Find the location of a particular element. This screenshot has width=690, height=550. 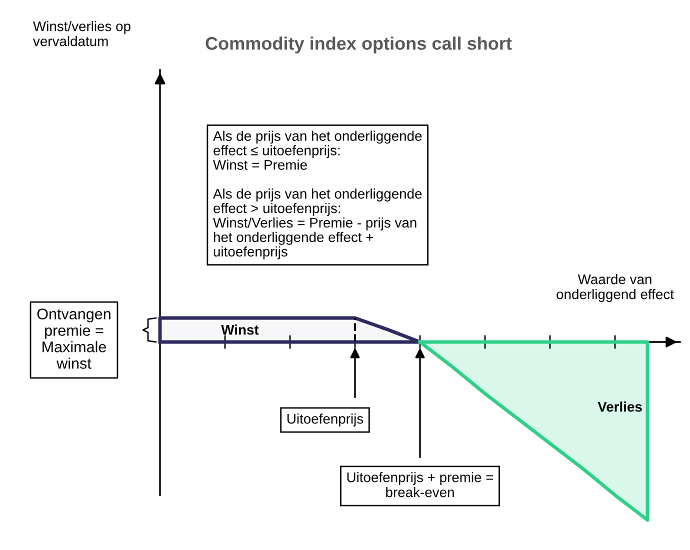

annotation: Uitoefenprijs + premie = break-even is located at coordinates (420, 485).